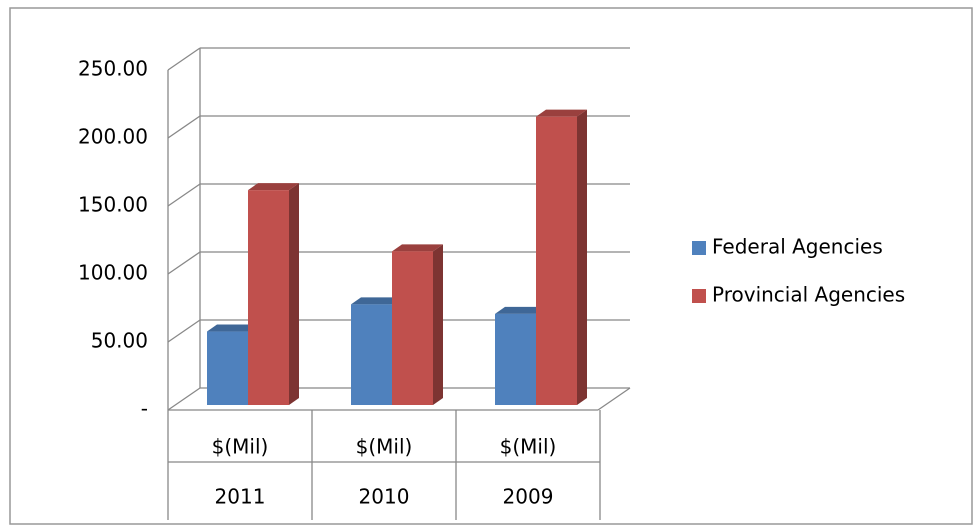 This screenshot has width=977, height=529. I want to click on y-tick-label: -, so click(144, 409).